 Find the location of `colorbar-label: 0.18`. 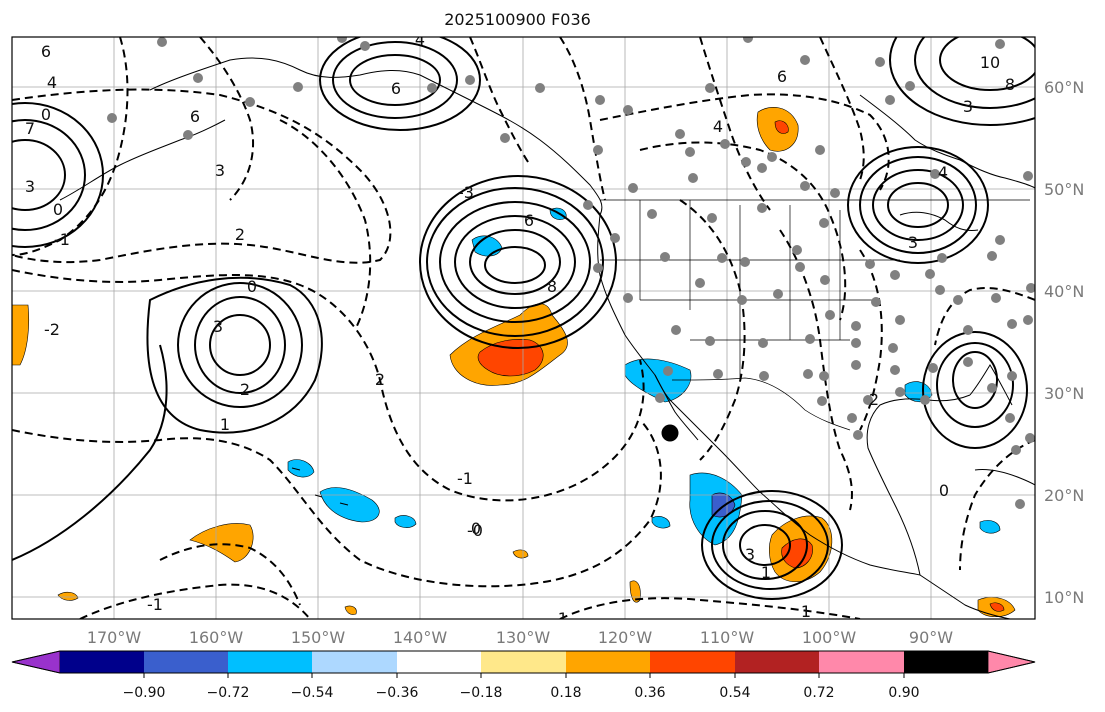

colorbar-label: 0.18 is located at coordinates (565, 693).